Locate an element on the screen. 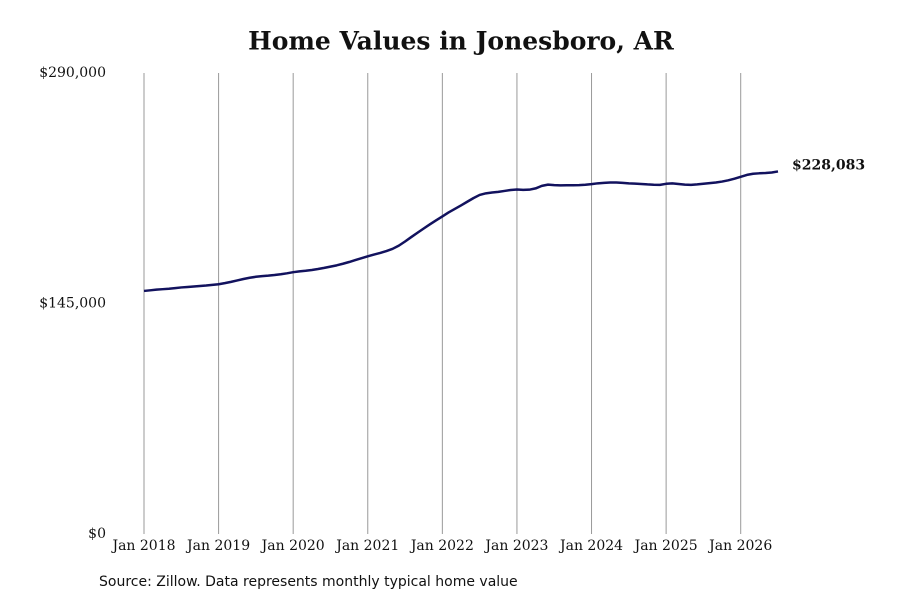 This screenshot has height=600, width=900. x-tick-label: Jan 2026 is located at coordinates (739, 546).